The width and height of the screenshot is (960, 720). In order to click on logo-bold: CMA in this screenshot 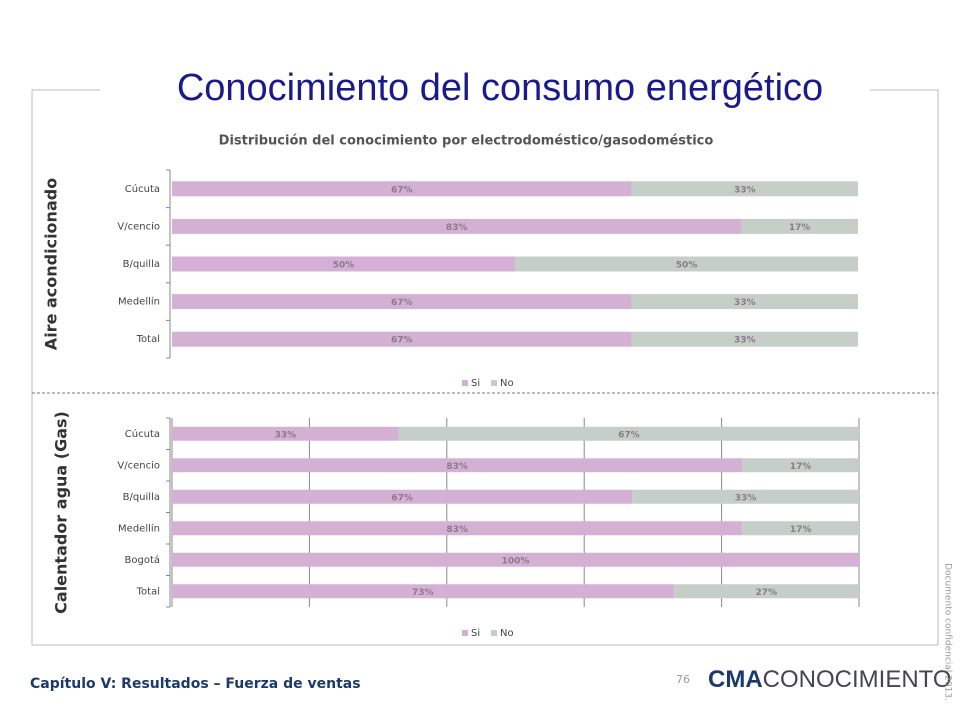, I will do `click(735, 679)`.